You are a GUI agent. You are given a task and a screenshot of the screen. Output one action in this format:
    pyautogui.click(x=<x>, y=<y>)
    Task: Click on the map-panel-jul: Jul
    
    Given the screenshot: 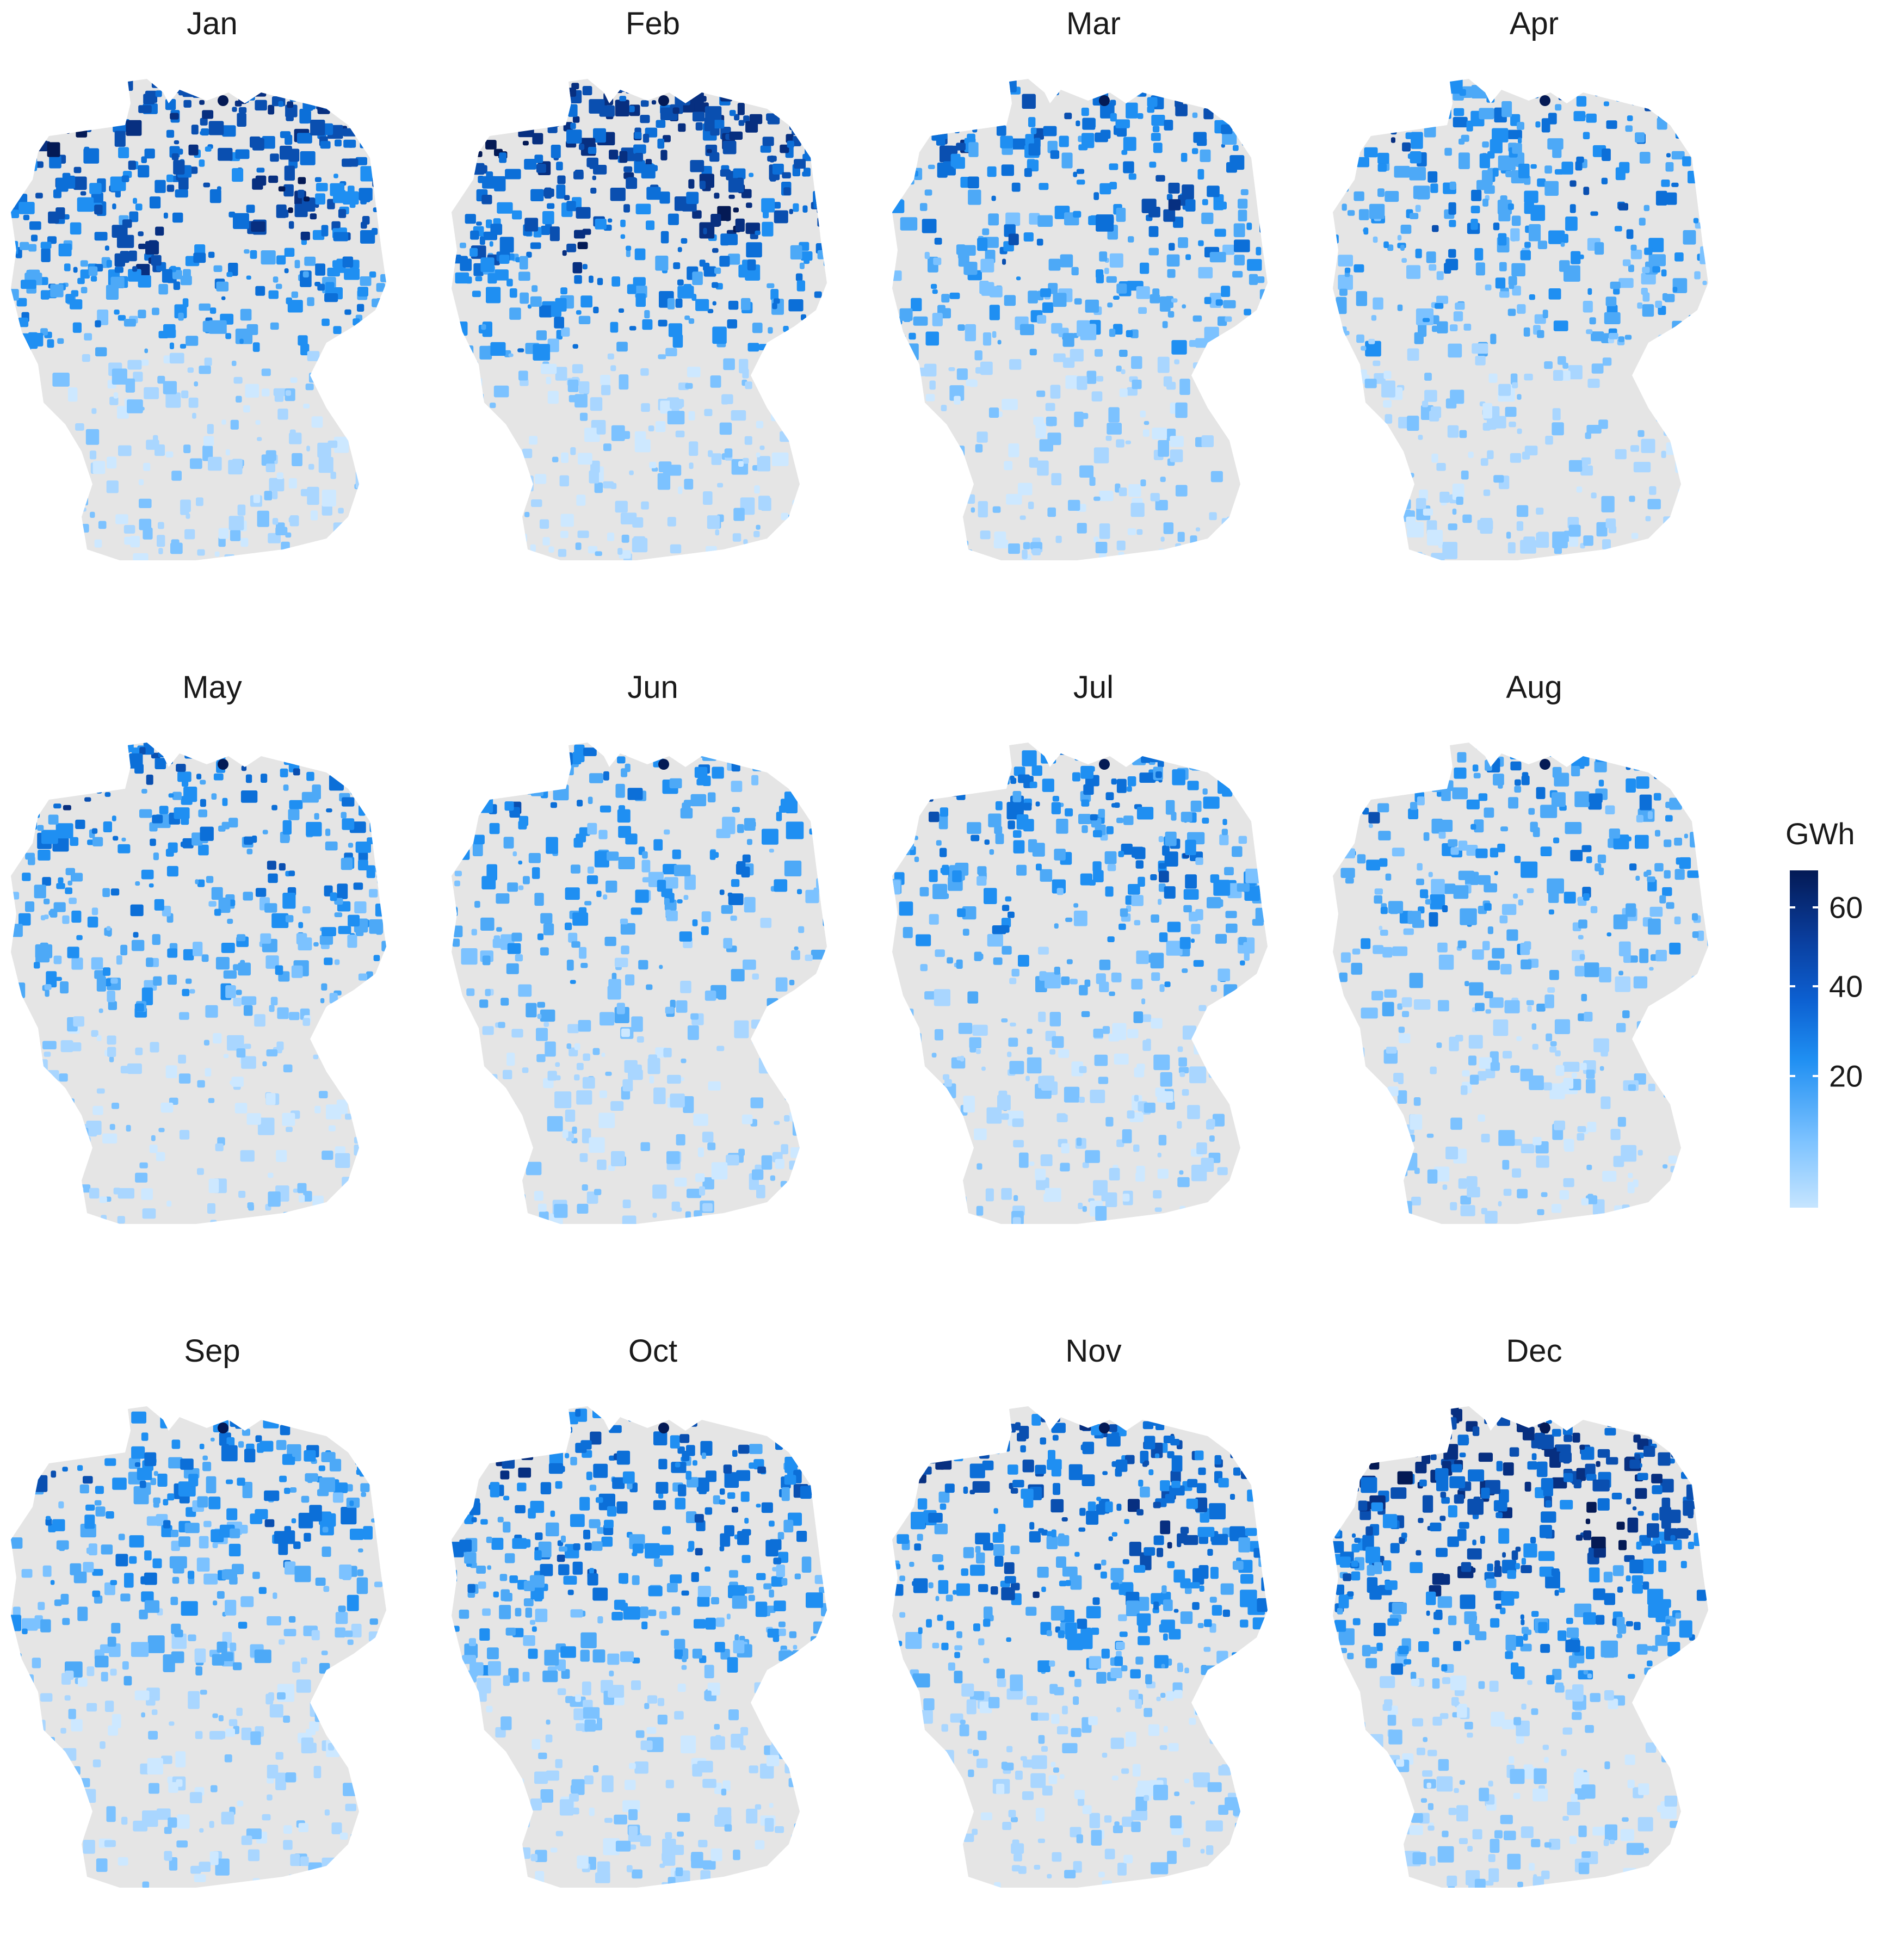 What is the action you would take?
    pyautogui.click(x=1093, y=974)
    